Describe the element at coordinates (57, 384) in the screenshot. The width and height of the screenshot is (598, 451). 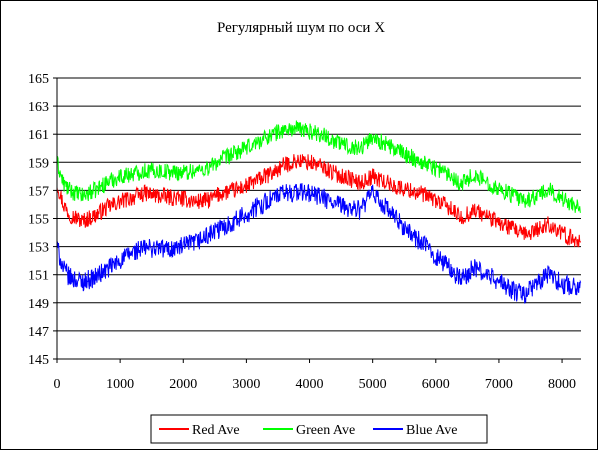
I see `x-tick-label-0: 0` at that location.